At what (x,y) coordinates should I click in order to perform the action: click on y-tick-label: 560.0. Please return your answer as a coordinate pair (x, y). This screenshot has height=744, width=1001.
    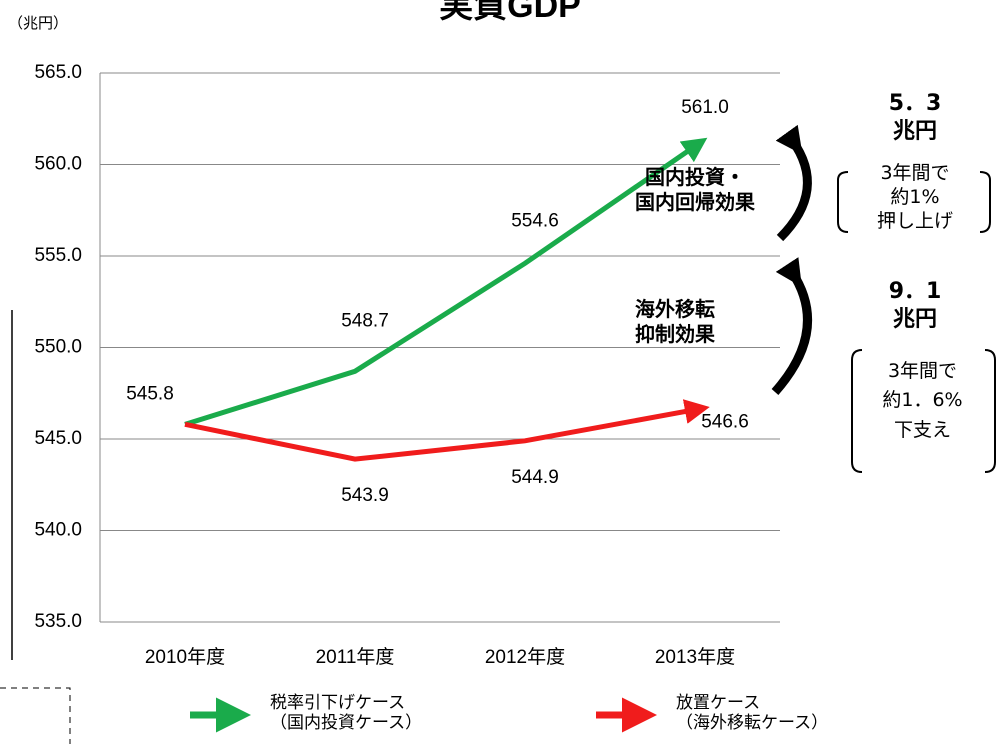
    Looking at the image, I should click on (58, 164).